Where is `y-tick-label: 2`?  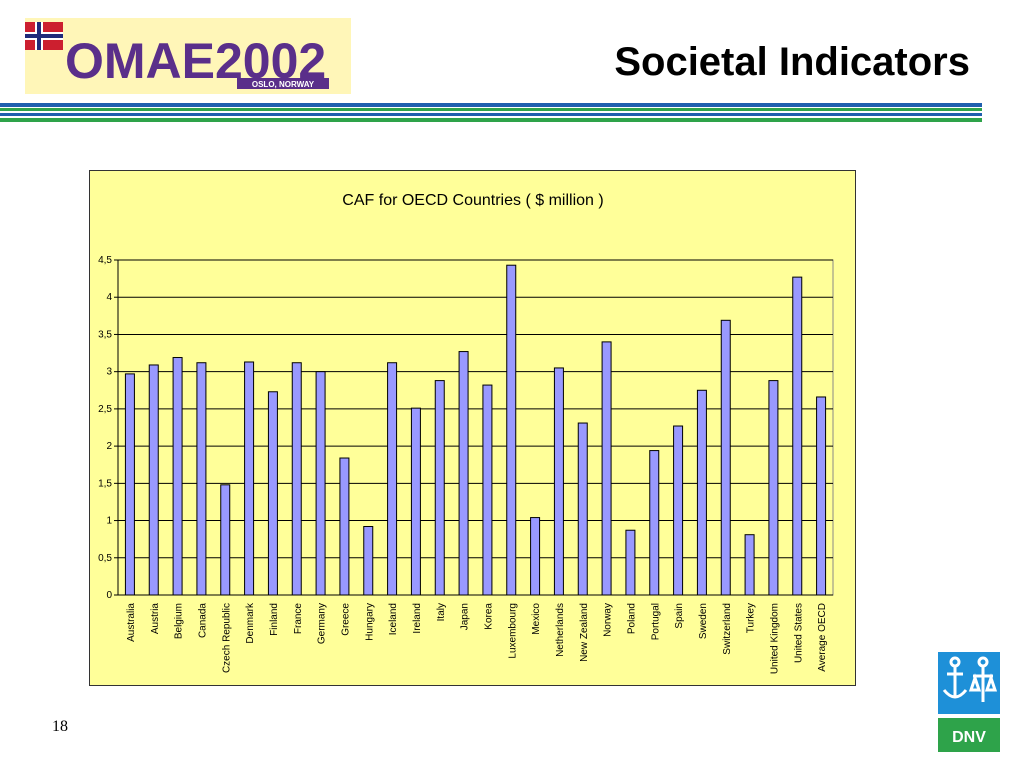
y-tick-label: 2 is located at coordinates (109, 446).